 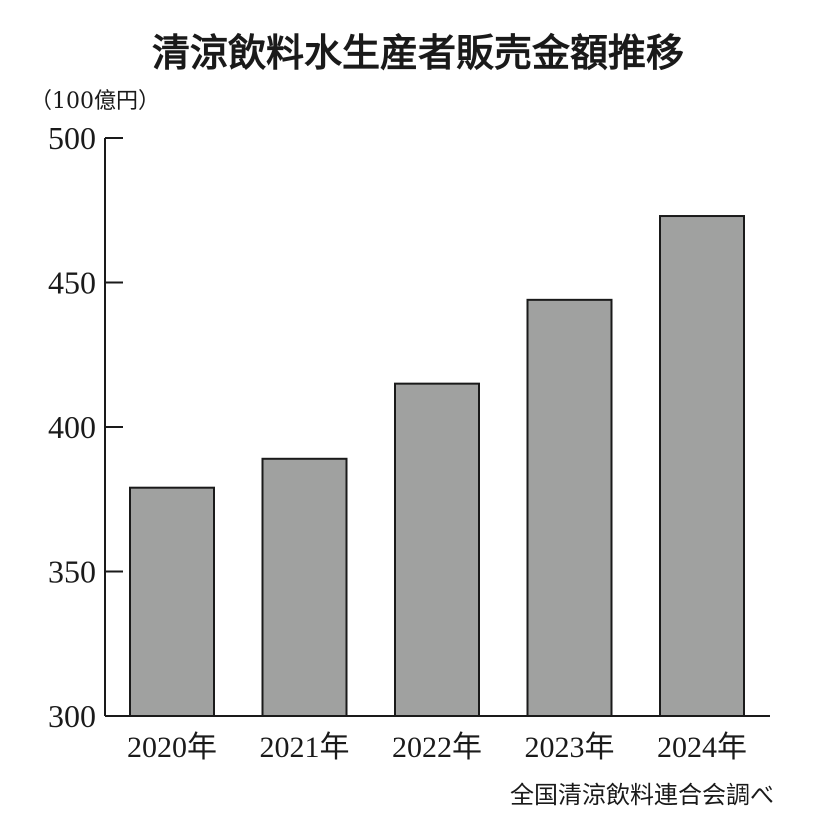 What do you see at coordinates (72, 138) in the screenshot?
I see `y-tick-label: 500` at bounding box center [72, 138].